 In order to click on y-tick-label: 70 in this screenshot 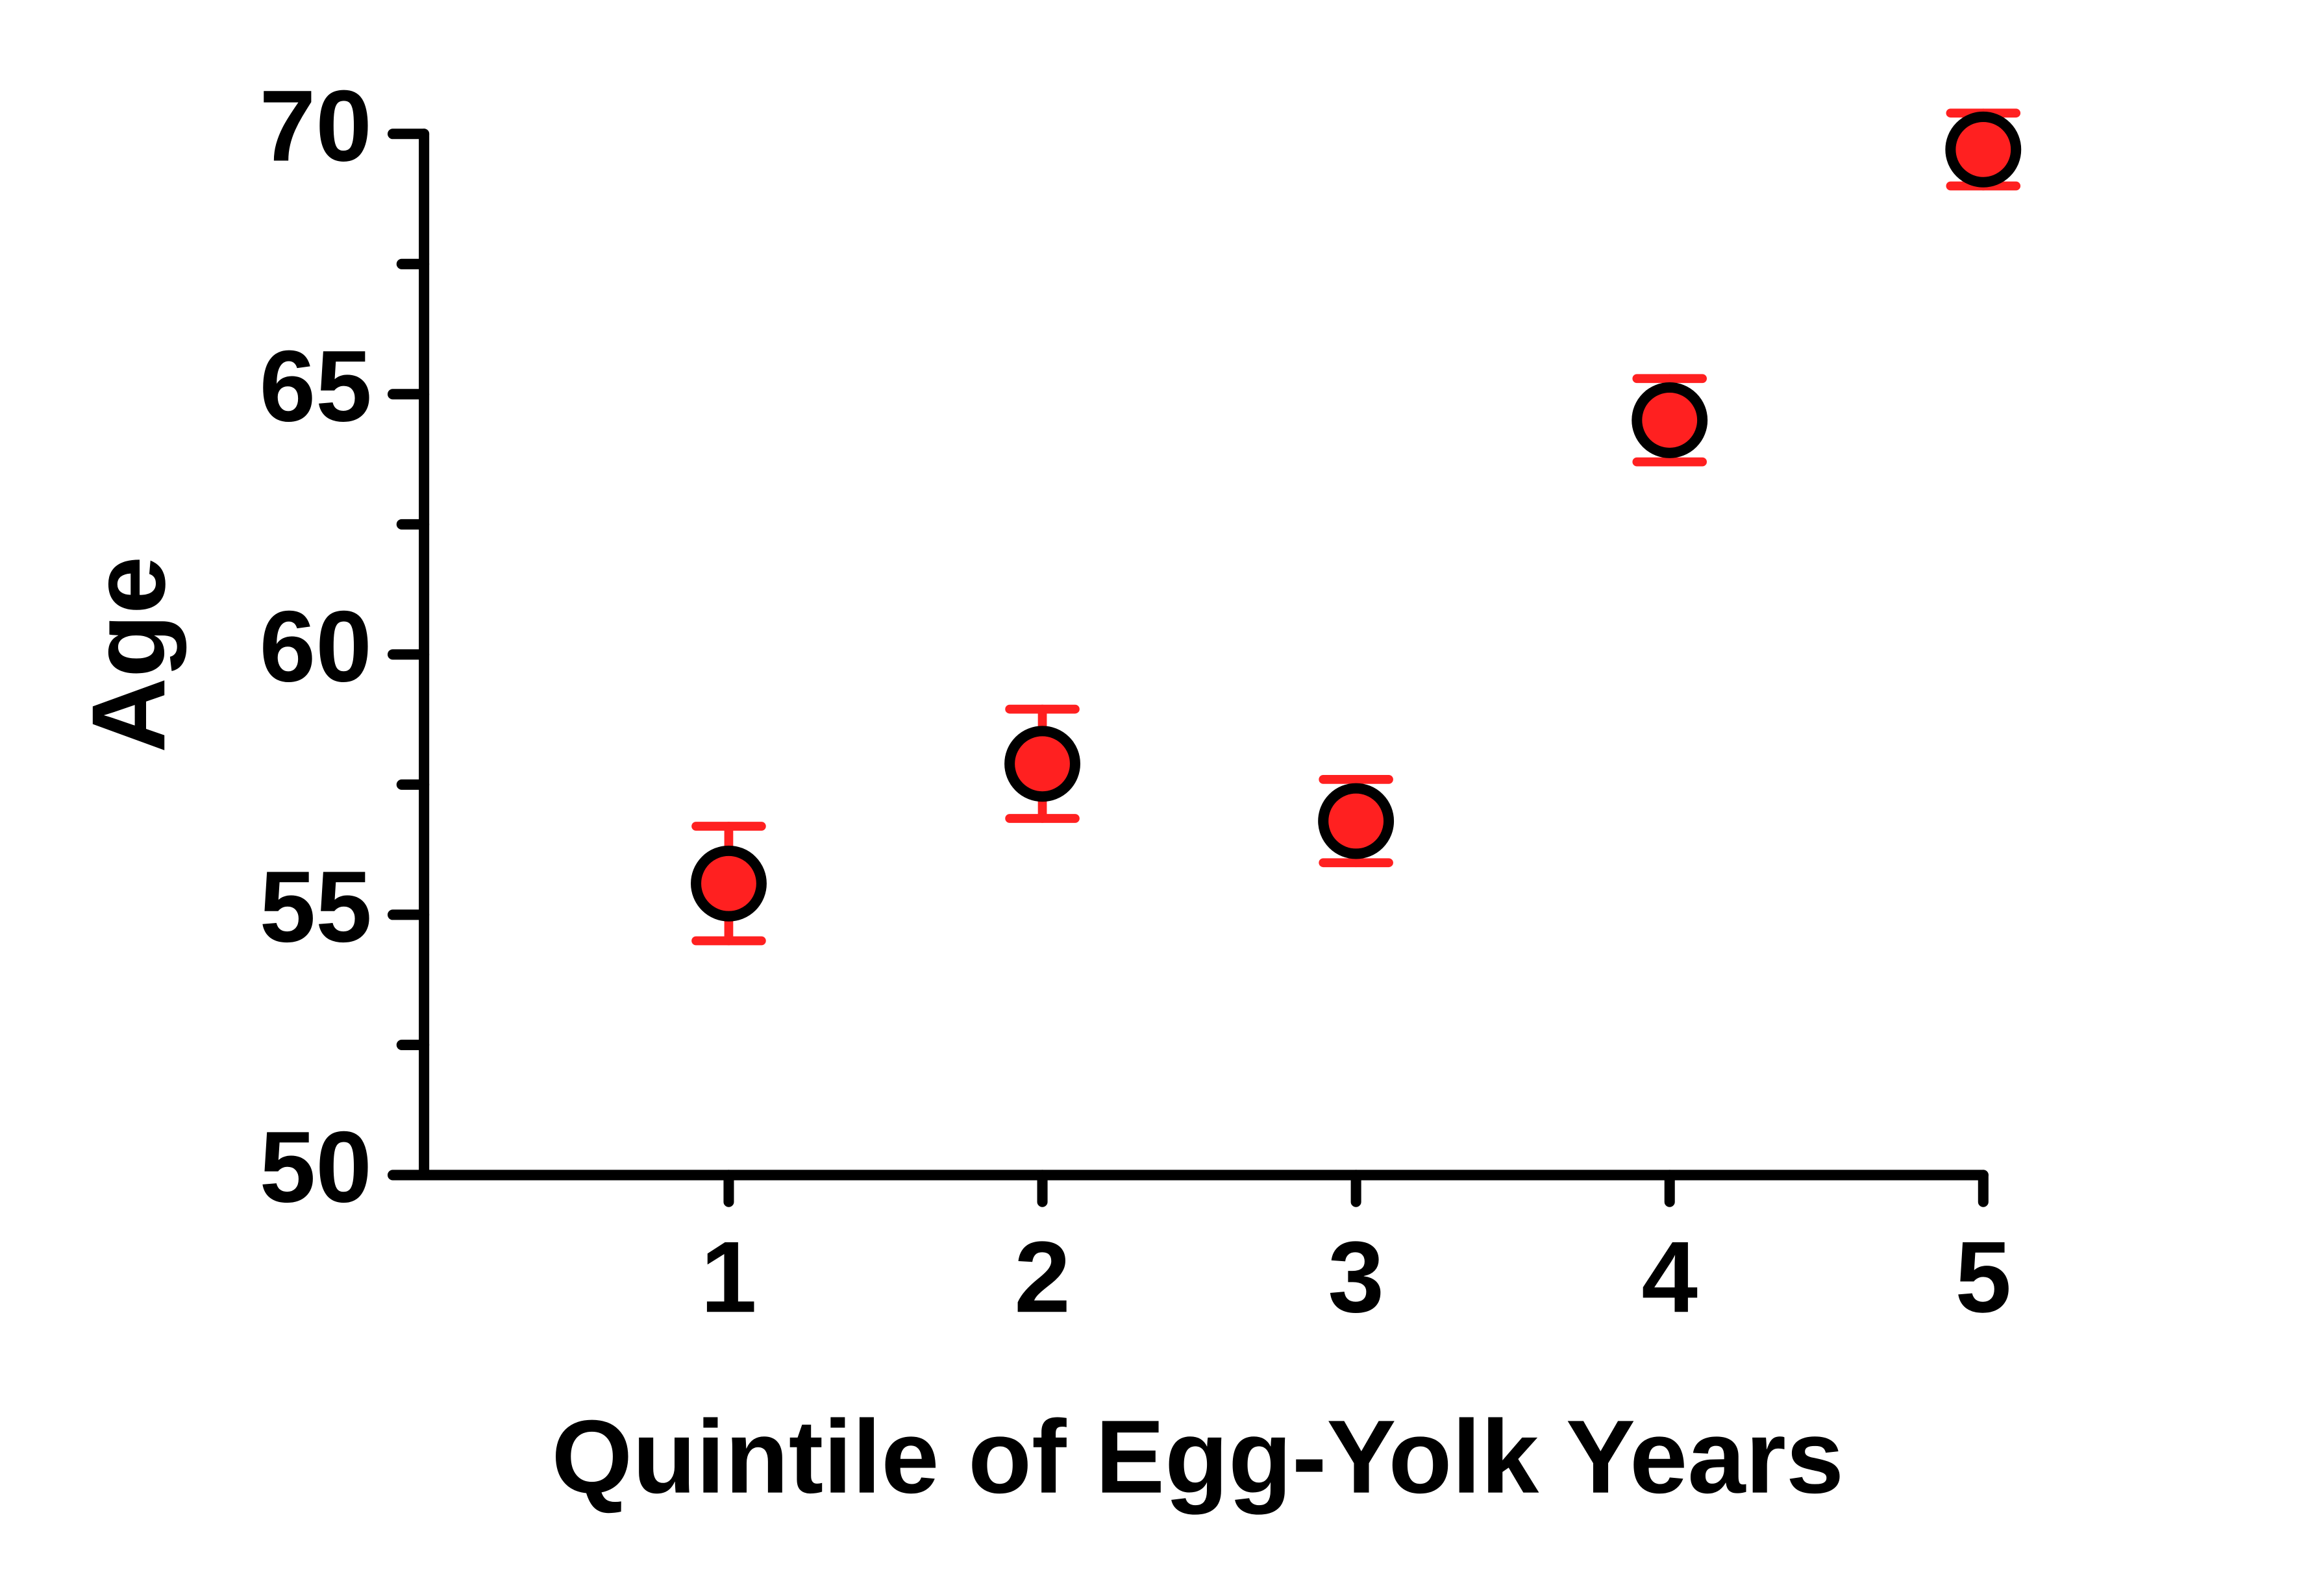, I will do `click(316, 125)`.